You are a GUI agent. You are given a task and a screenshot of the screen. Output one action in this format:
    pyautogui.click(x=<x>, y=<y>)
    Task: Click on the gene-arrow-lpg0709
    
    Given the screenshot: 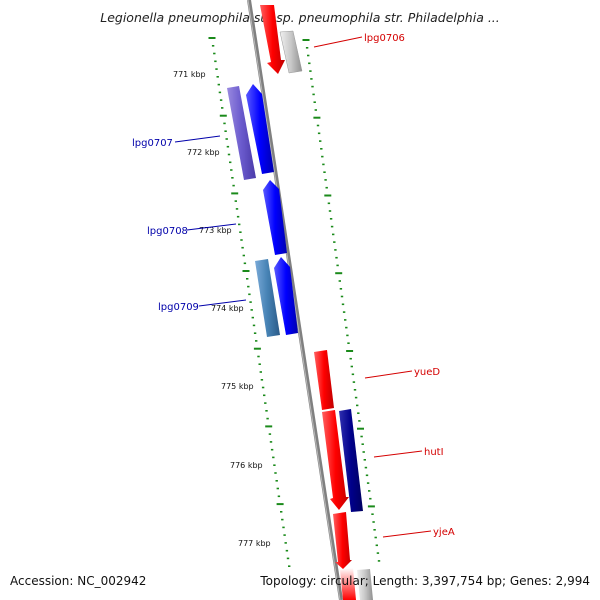 What is the action you would take?
    pyautogui.click(x=286, y=296)
    